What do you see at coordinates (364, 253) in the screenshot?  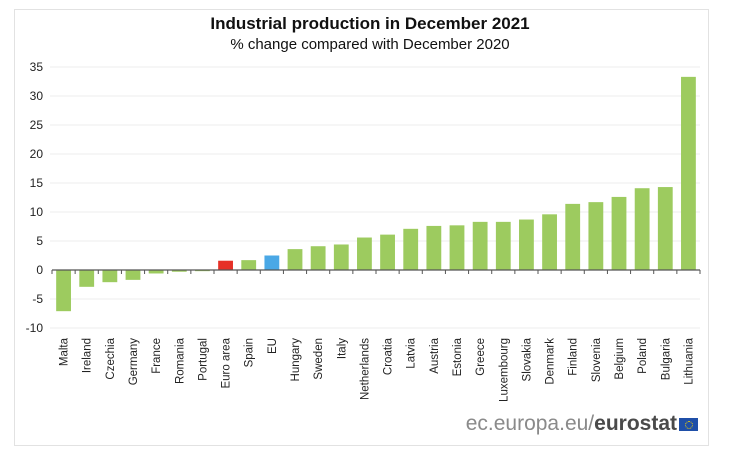 I see `bar-netherlands` at bounding box center [364, 253].